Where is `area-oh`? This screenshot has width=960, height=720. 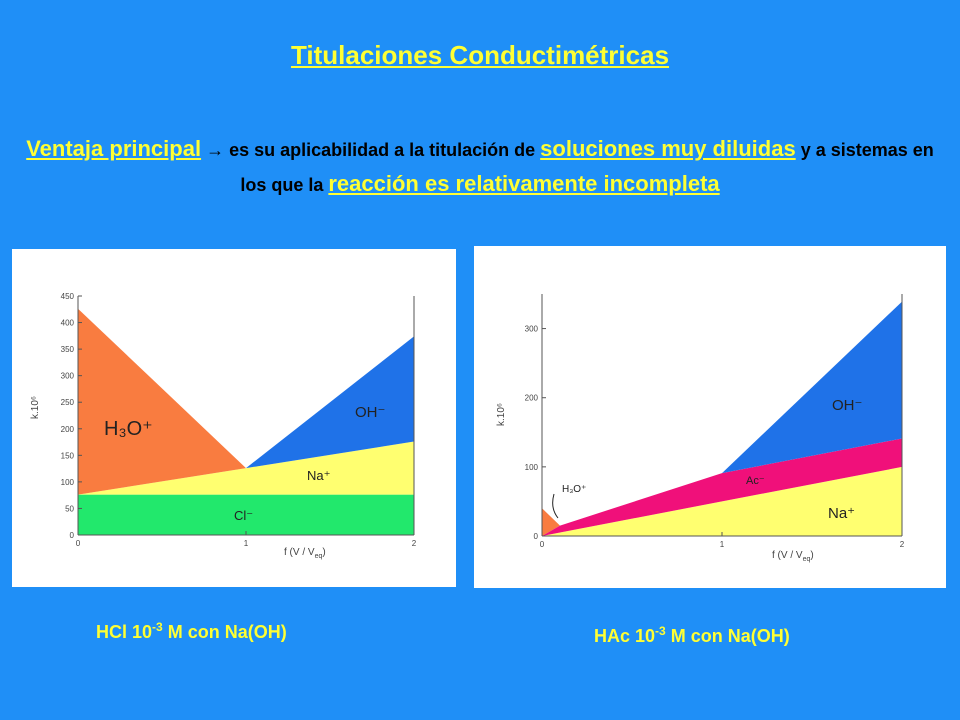 area-oh is located at coordinates (812, 387).